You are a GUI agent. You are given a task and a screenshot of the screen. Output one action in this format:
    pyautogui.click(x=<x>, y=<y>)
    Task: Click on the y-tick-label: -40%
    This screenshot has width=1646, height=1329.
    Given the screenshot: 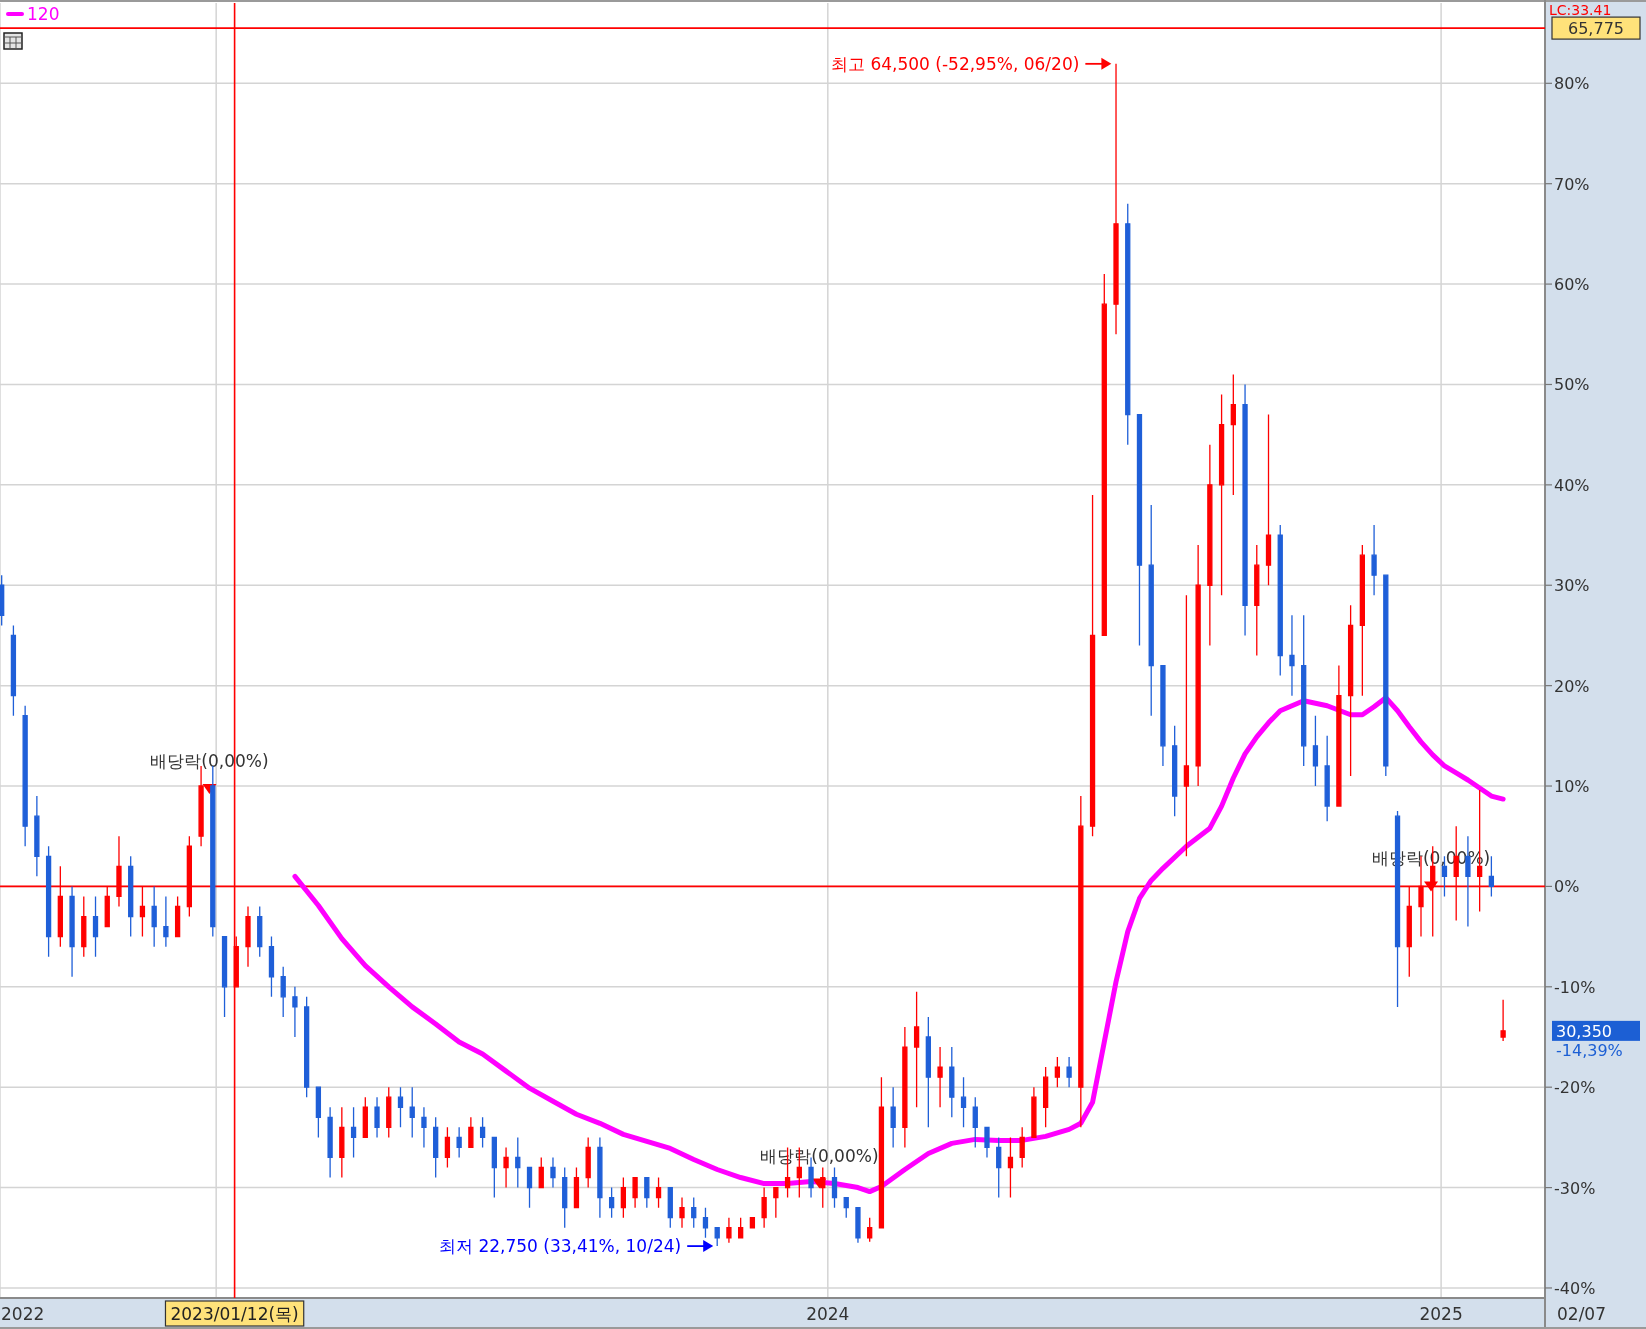 What is the action you would take?
    pyautogui.click(x=1575, y=1288)
    